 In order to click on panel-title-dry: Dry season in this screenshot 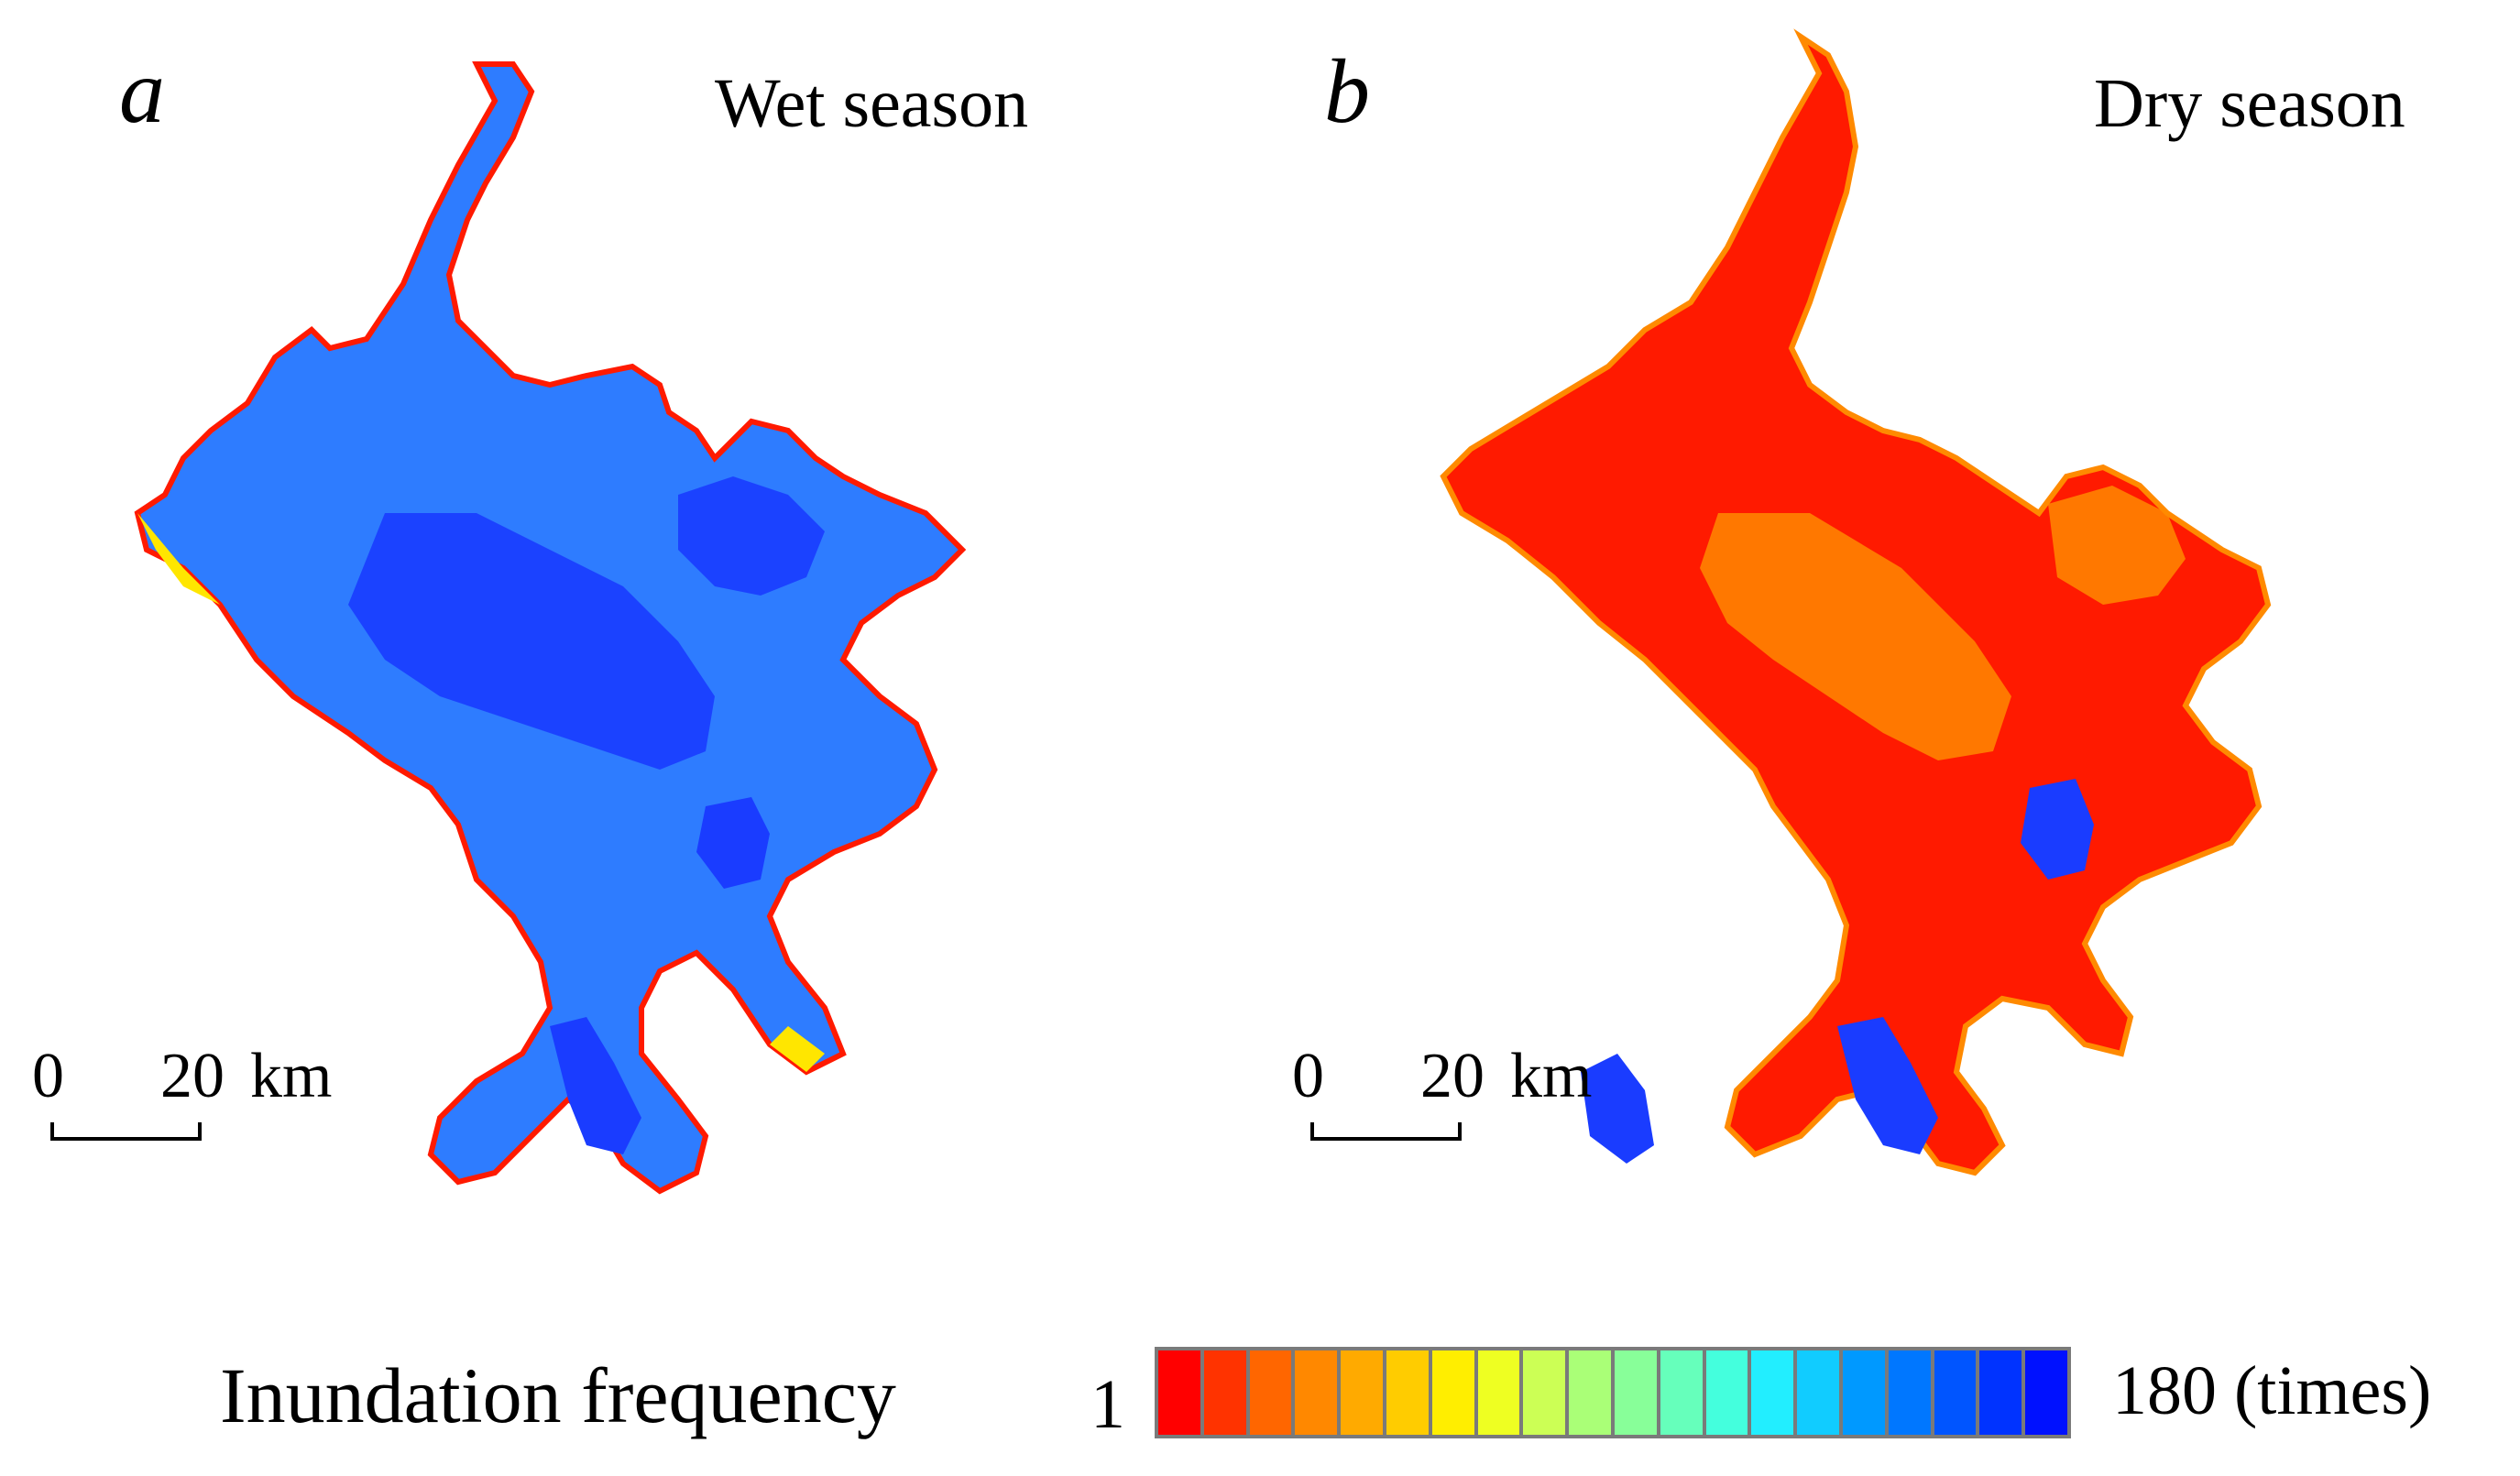, I will do `click(2249, 103)`.